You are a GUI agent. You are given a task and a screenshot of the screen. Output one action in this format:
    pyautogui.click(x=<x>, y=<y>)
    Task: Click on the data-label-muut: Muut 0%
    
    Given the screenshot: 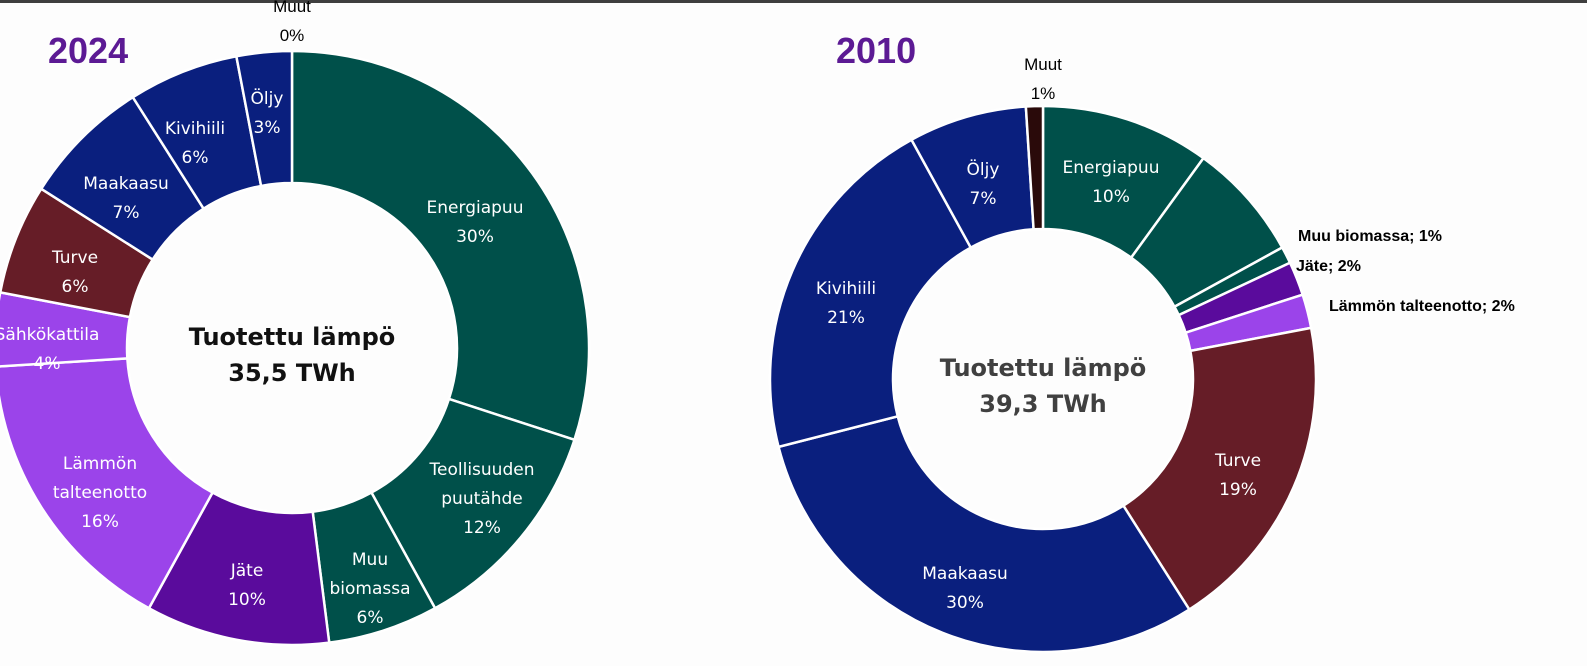 What is the action you would take?
    pyautogui.click(x=292, y=22)
    